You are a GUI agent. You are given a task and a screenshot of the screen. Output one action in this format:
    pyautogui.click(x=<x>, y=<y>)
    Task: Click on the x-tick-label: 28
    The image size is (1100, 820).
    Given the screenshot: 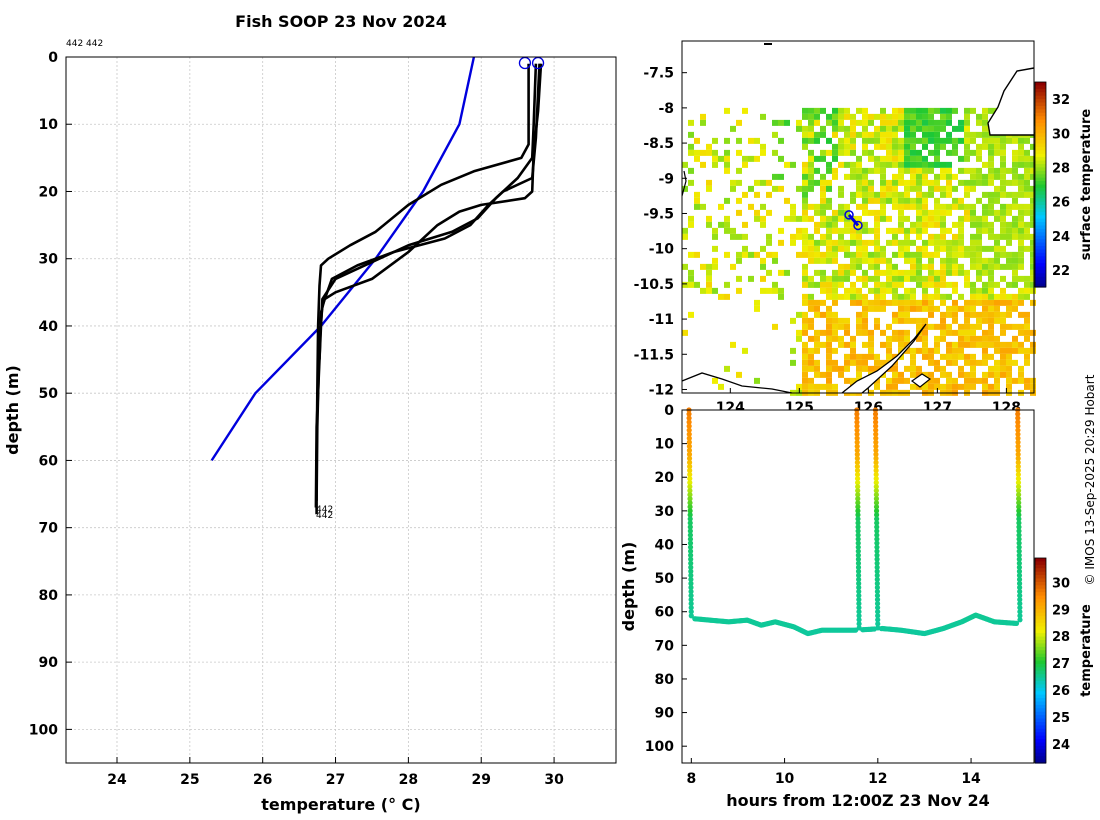 What is the action you would take?
    pyautogui.click(x=408, y=780)
    